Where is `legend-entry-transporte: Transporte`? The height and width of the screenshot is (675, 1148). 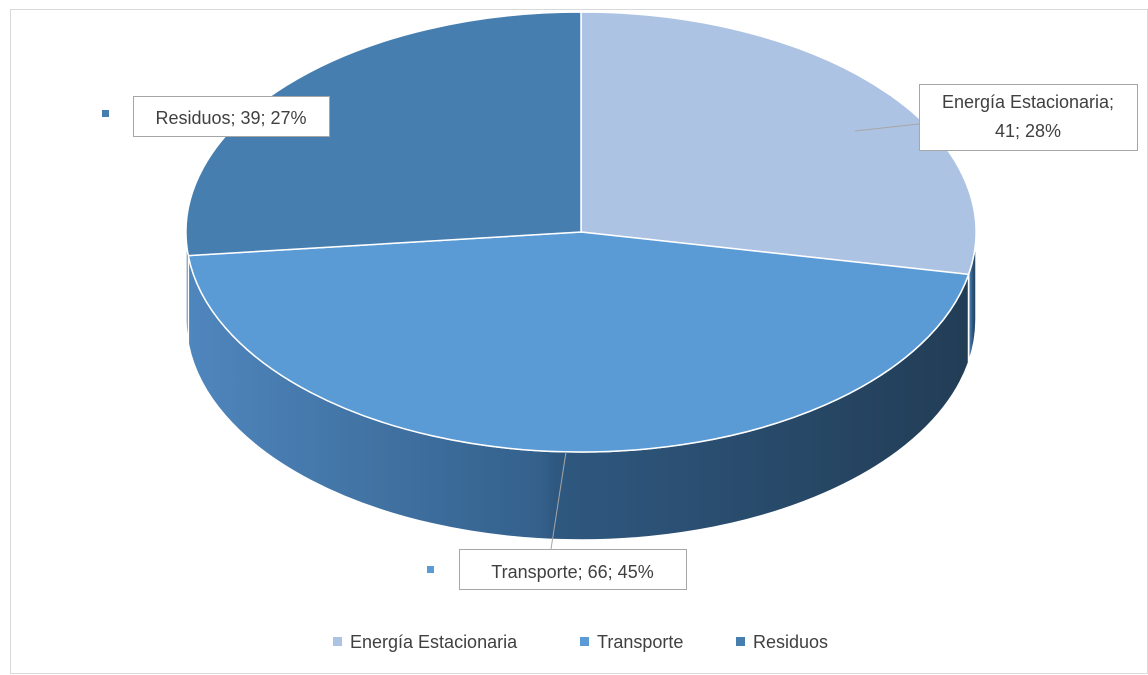 legend-entry-transporte: Transporte is located at coordinates (631, 642).